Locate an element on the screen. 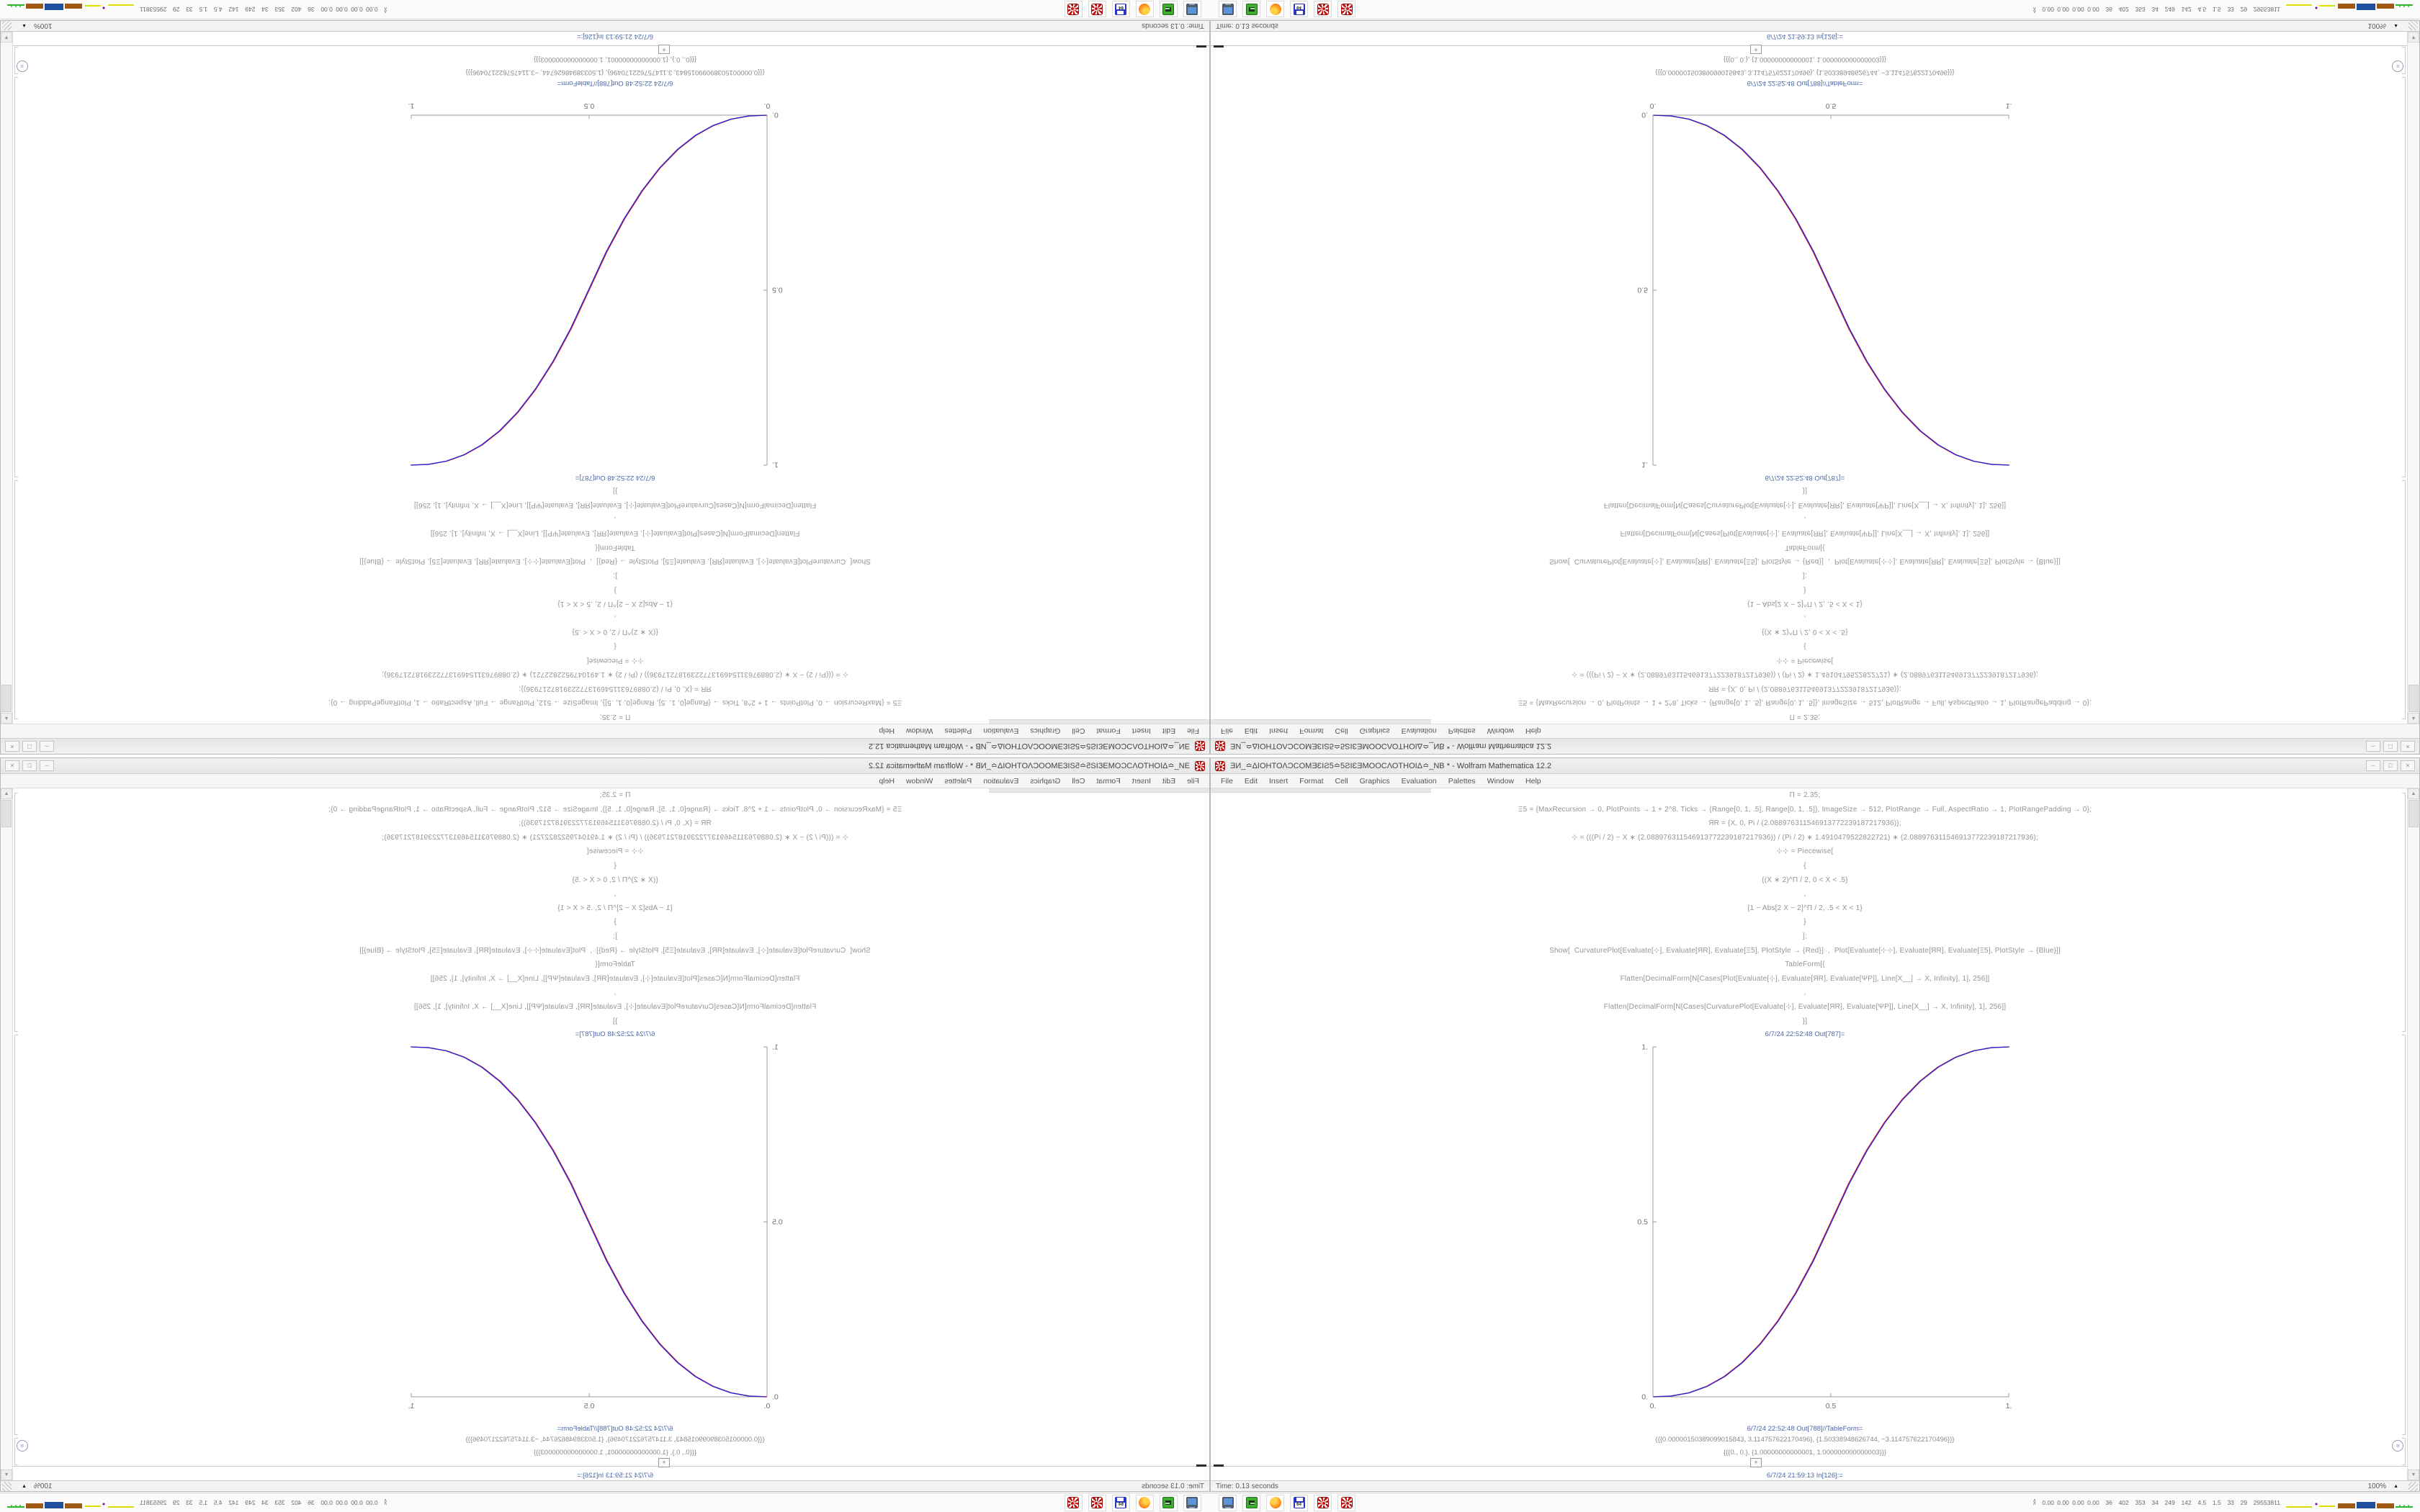  menu-window: Window is located at coordinates (919, 781).